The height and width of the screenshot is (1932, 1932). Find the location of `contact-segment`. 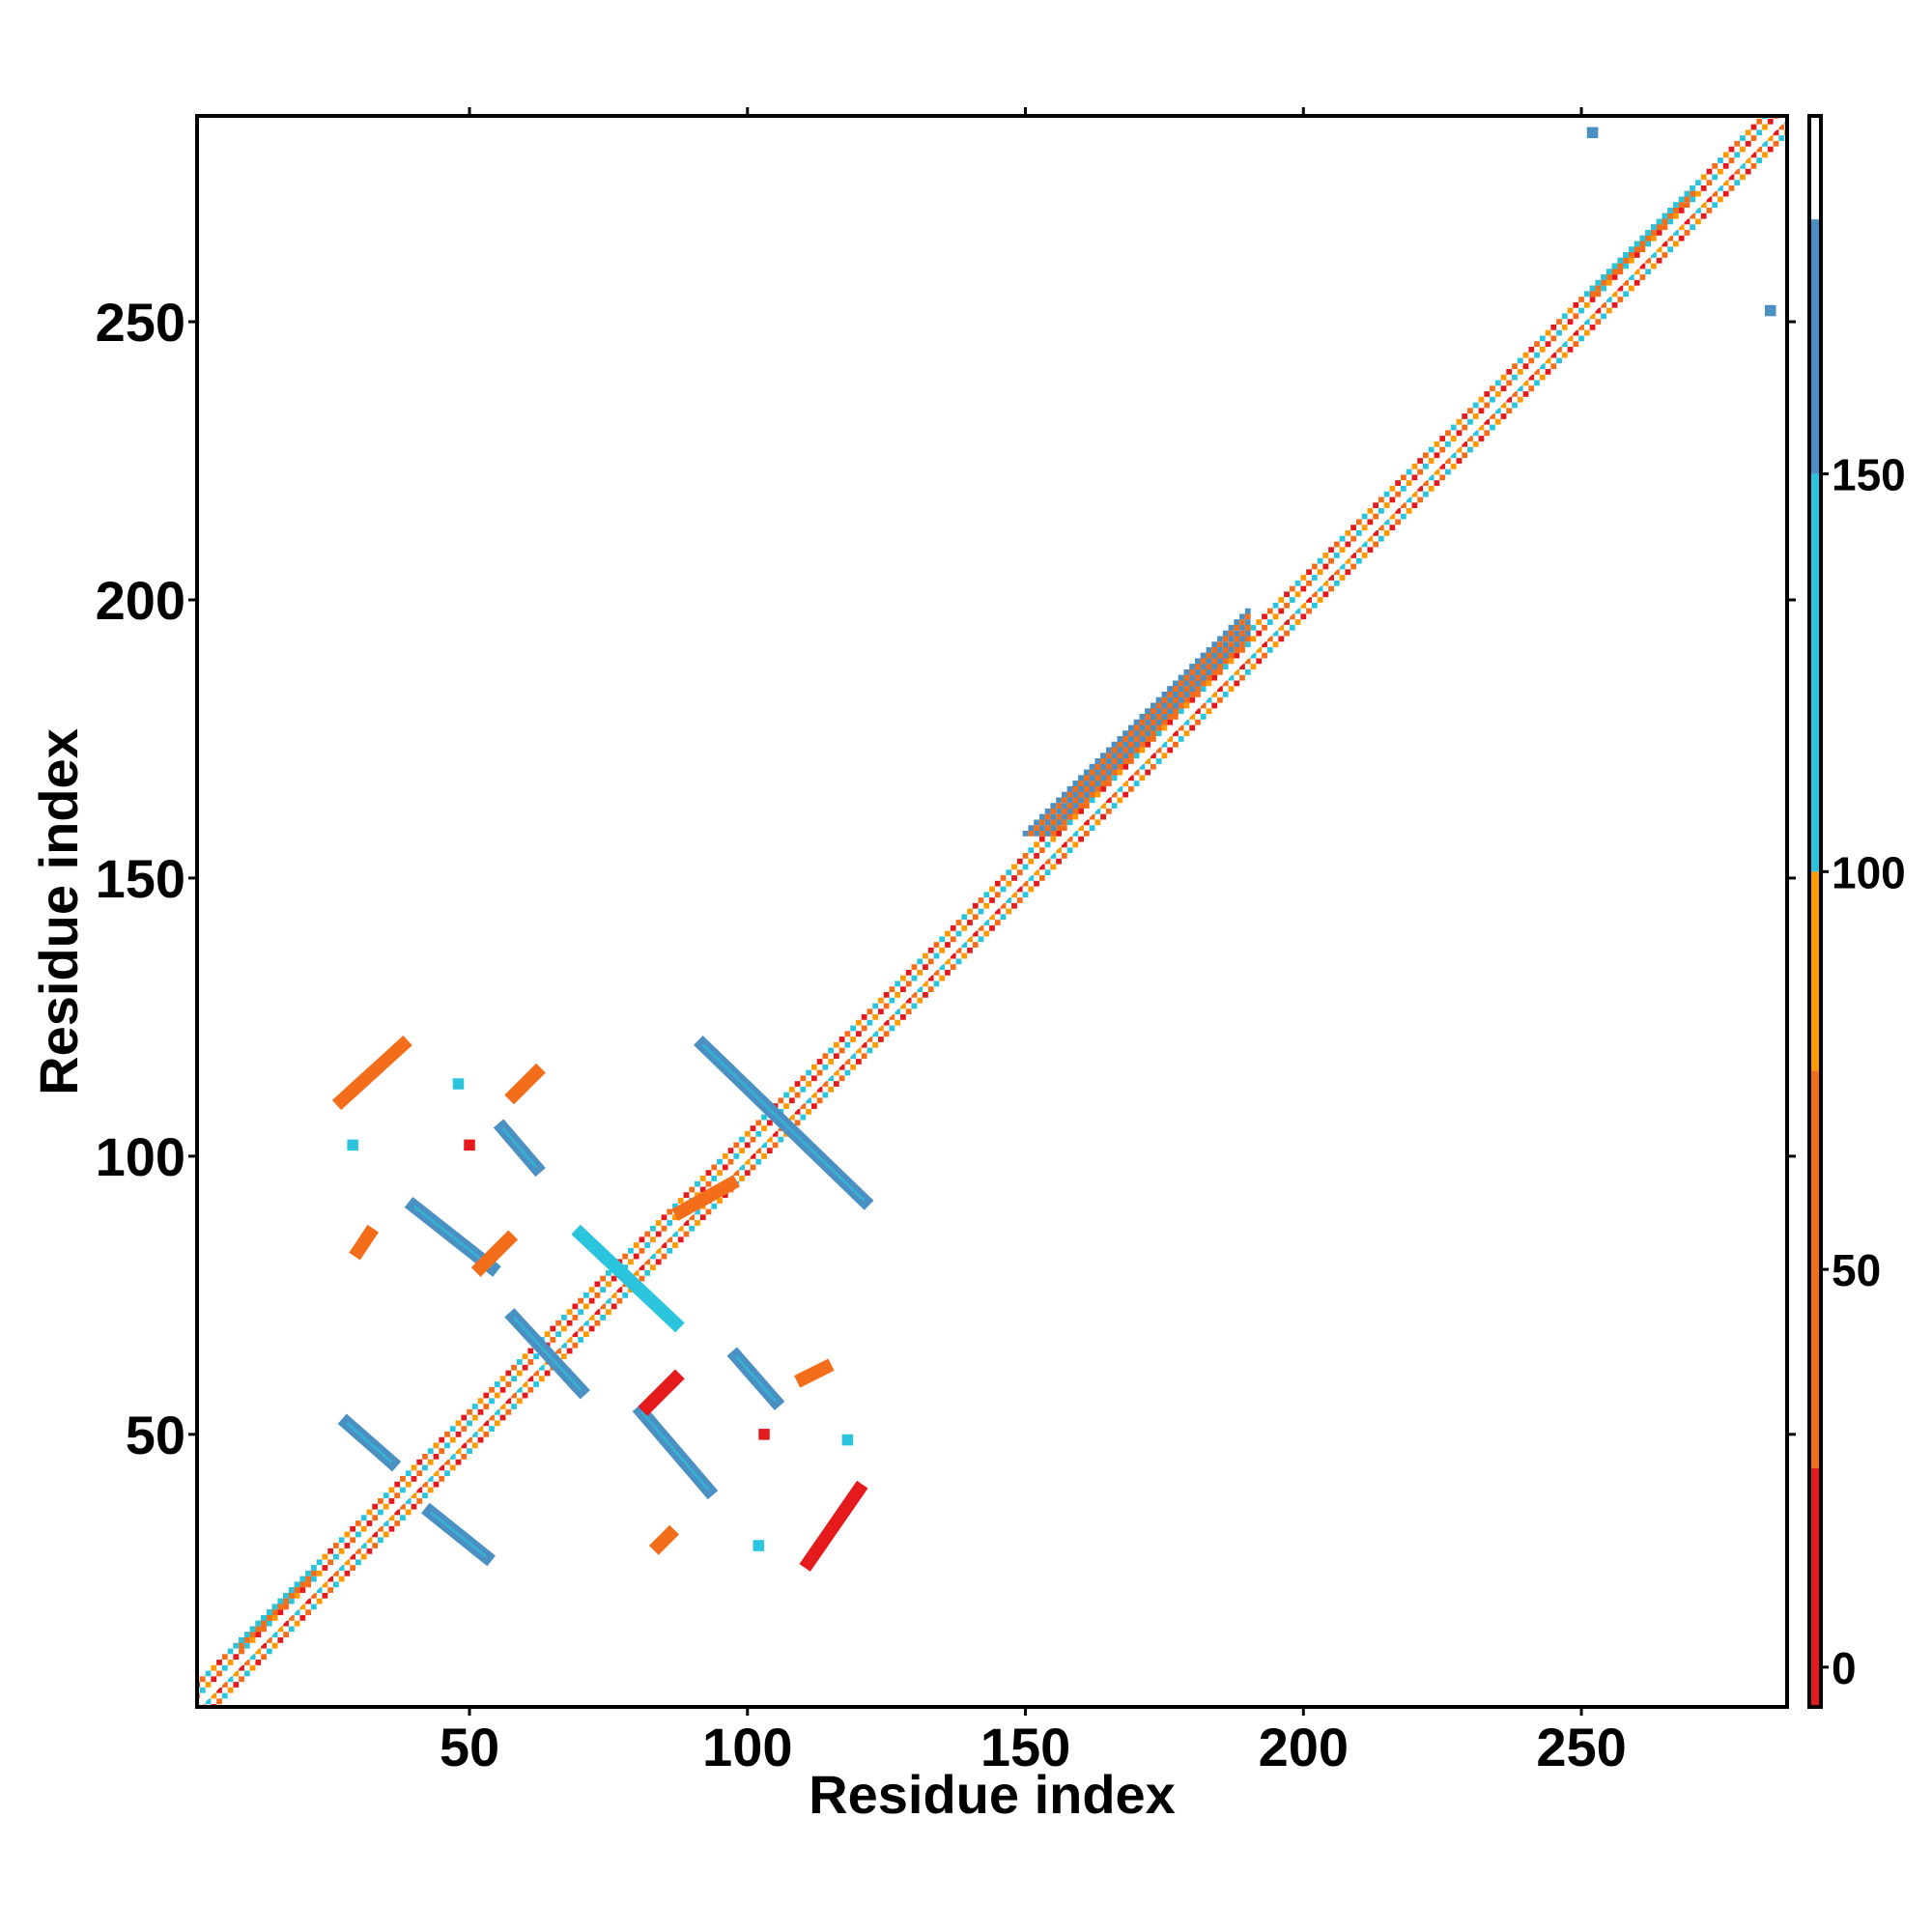

contact-segment is located at coordinates (494, 1253).